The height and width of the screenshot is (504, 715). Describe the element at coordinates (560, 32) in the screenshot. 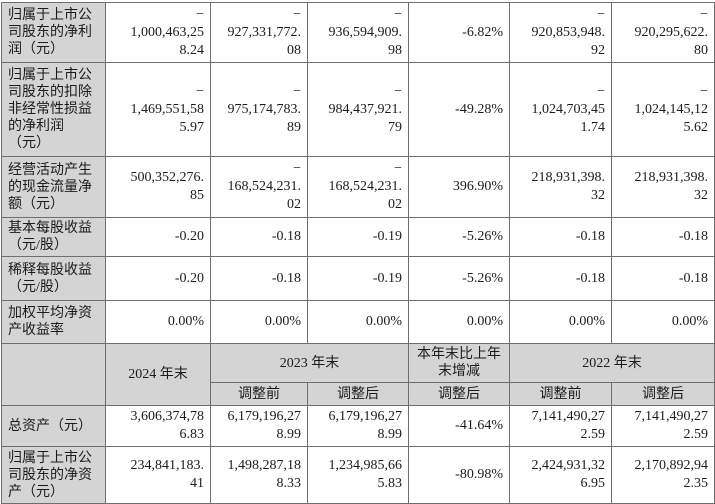

I see `value-cell: − 920,853,948. 92` at that location.